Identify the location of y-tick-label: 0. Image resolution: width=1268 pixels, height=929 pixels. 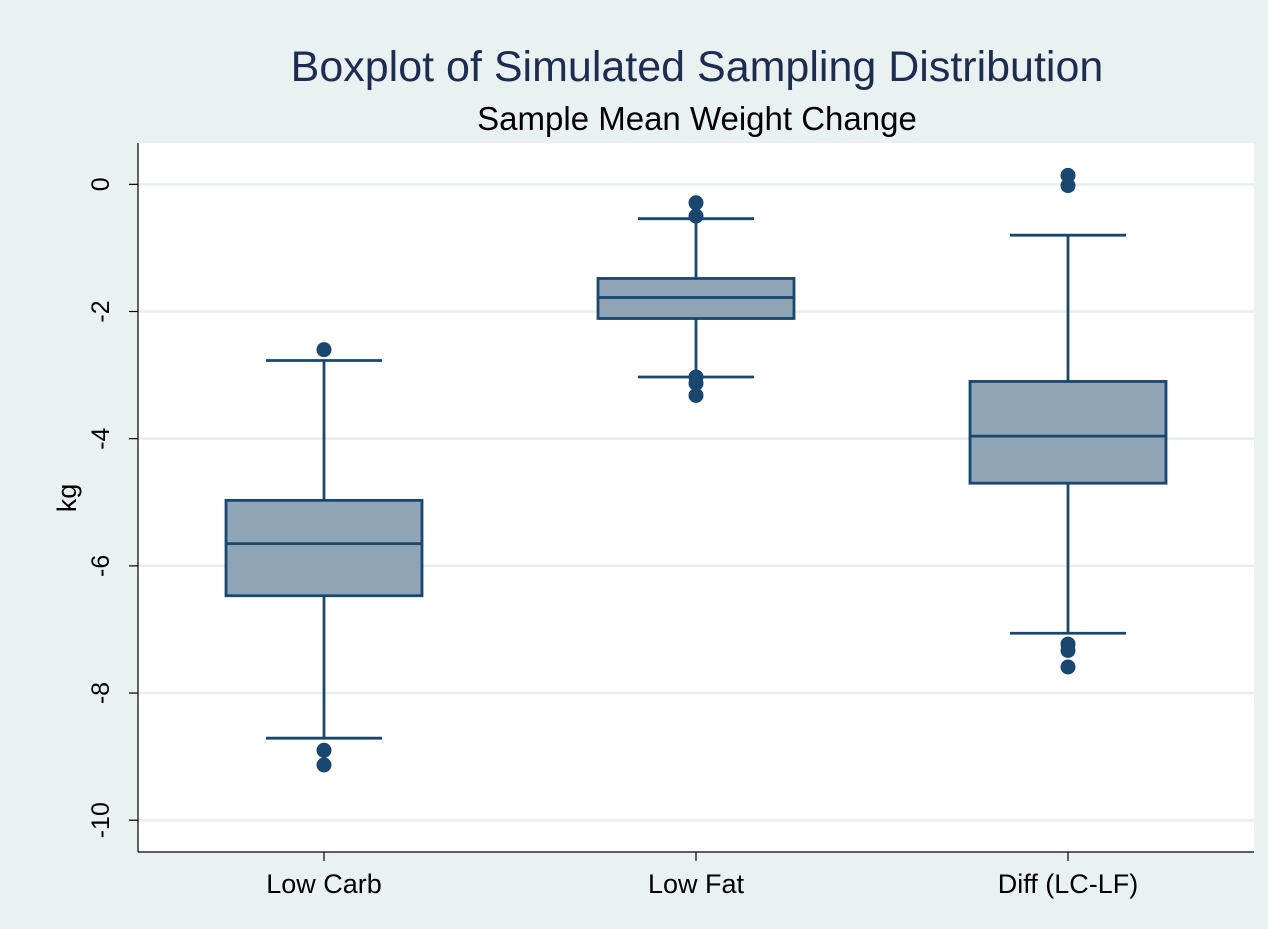
(101, 184).